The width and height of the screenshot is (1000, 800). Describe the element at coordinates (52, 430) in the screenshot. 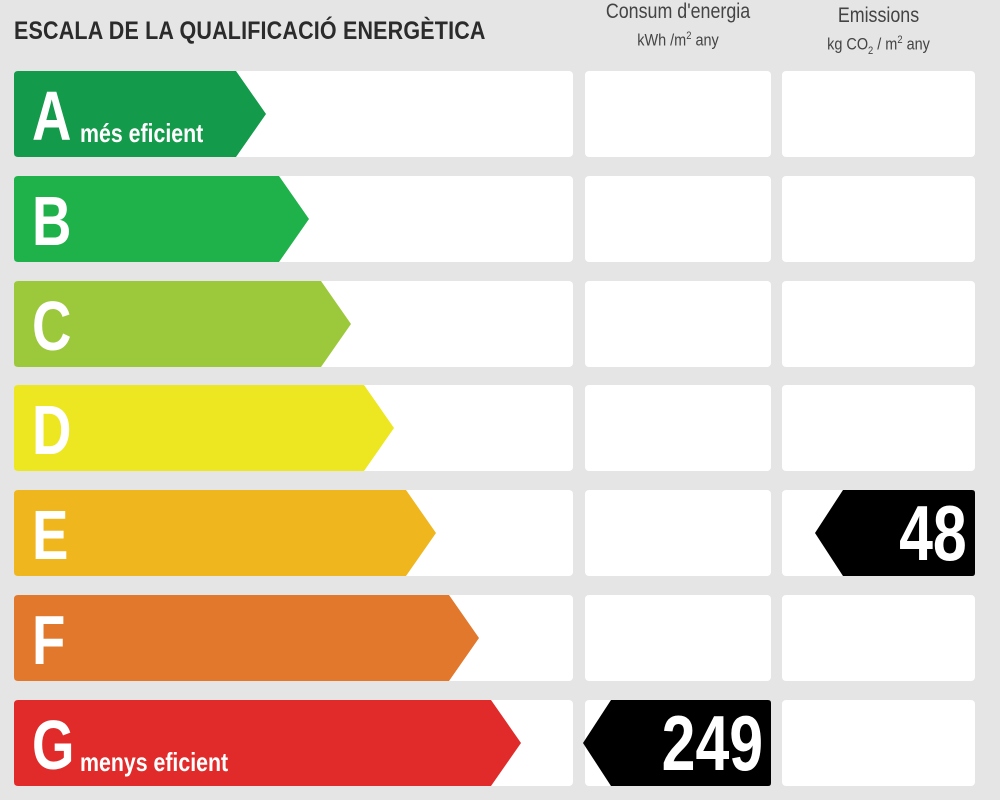

I see `class-letter: D` at that location.